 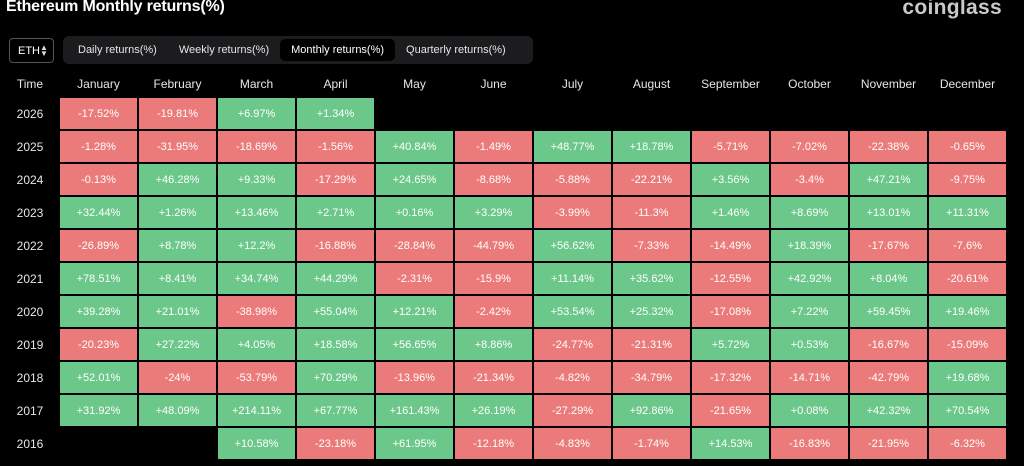 What do you see at coordinates (651, 410) in the screenshot?
I see `positive-return-cell: +92.86%` at bounding box center [651, 410].